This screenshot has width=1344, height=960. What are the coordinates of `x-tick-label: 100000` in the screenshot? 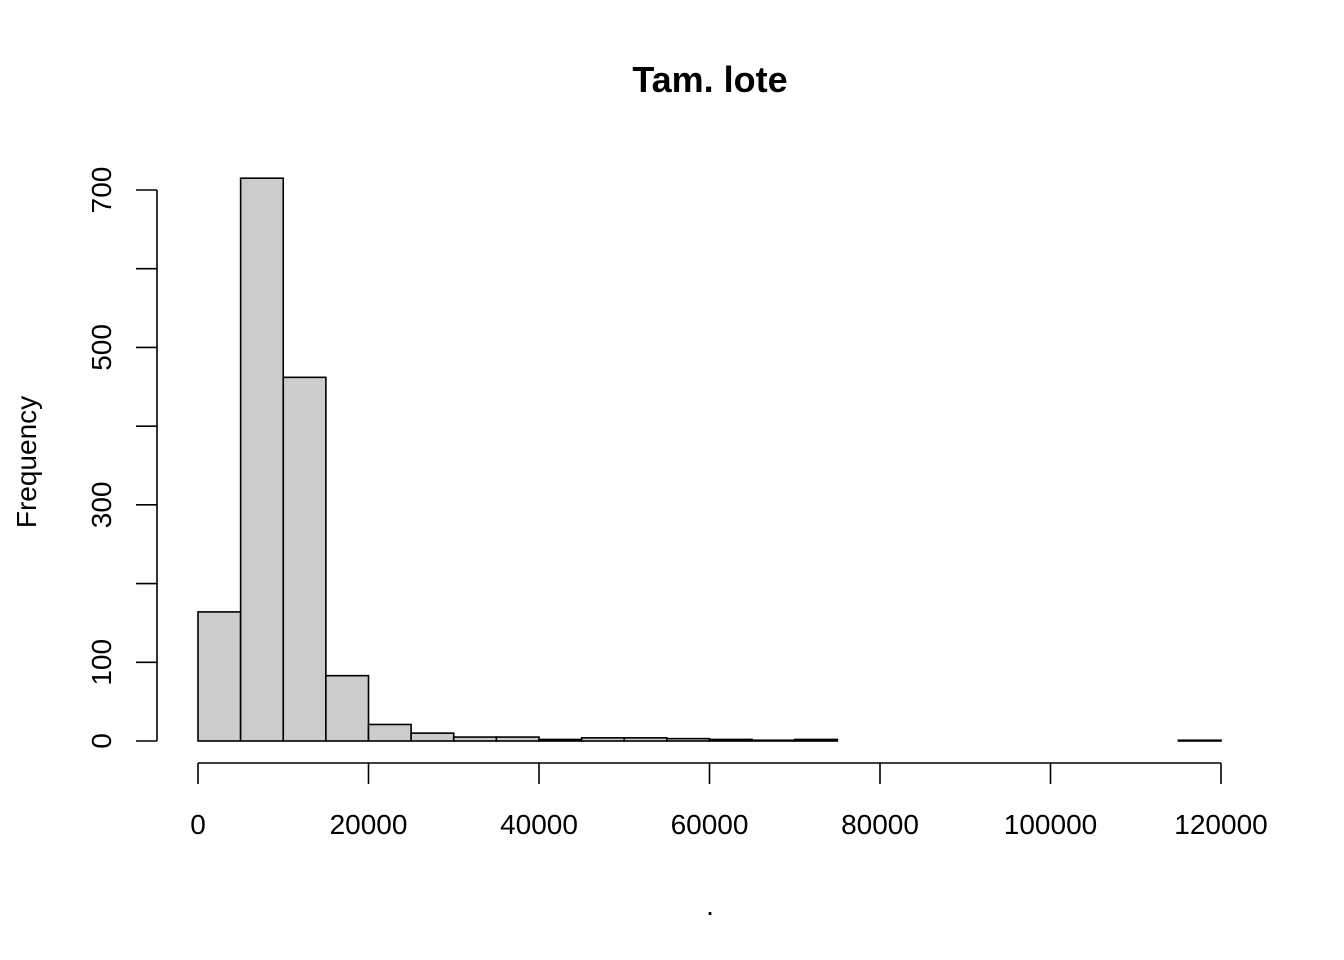 It's located at (1050, 824).